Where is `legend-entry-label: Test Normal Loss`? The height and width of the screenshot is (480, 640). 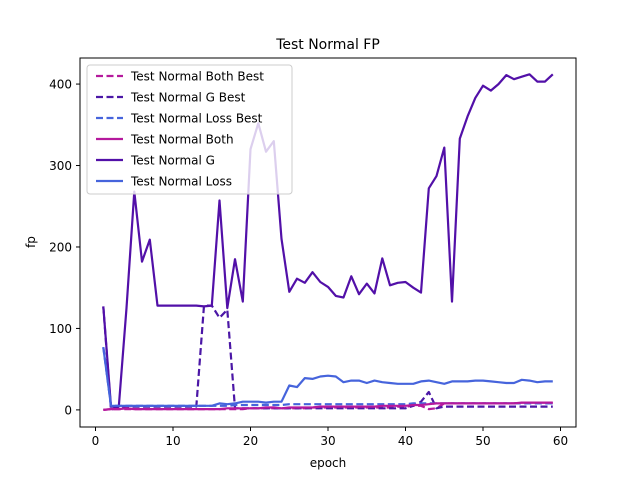 legend-entry-label: Test Normal Loss is located at coordinates (181, 182).